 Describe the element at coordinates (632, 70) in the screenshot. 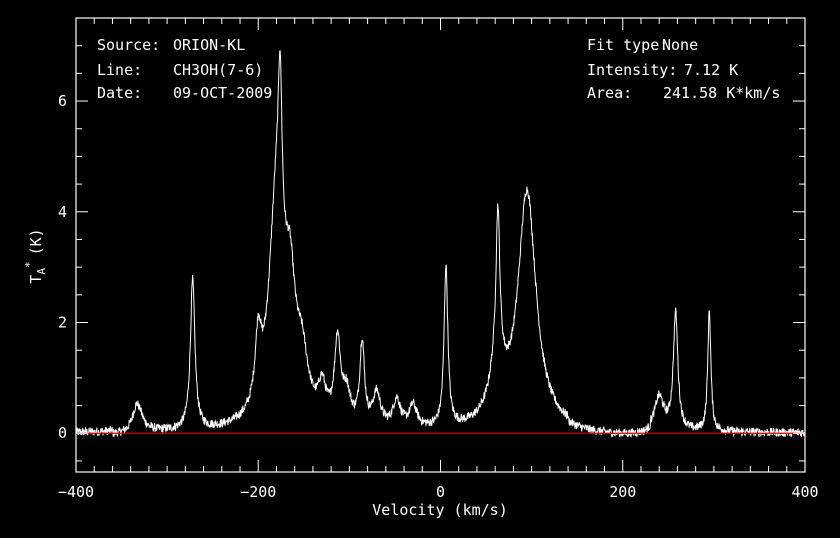

I see `info-key-intensity: Intensity:` at that location.